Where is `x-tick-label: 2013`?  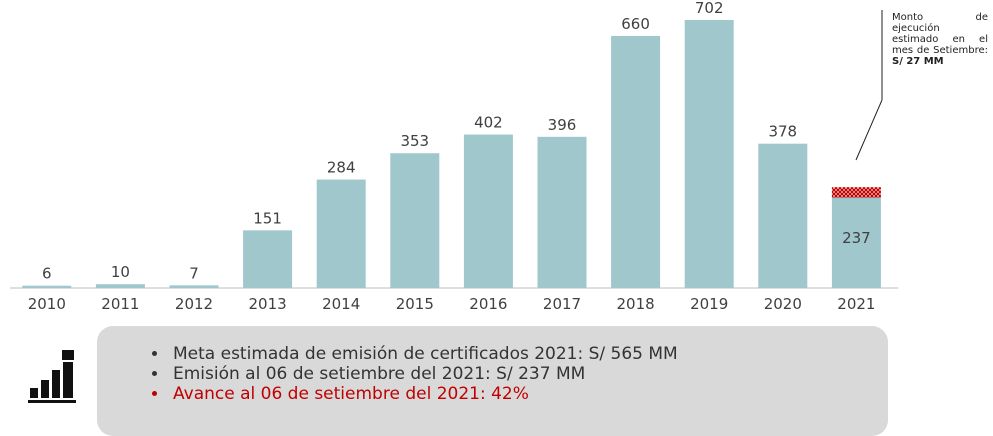
x-tick-label: 2013 is located at coordinates (268, 304).